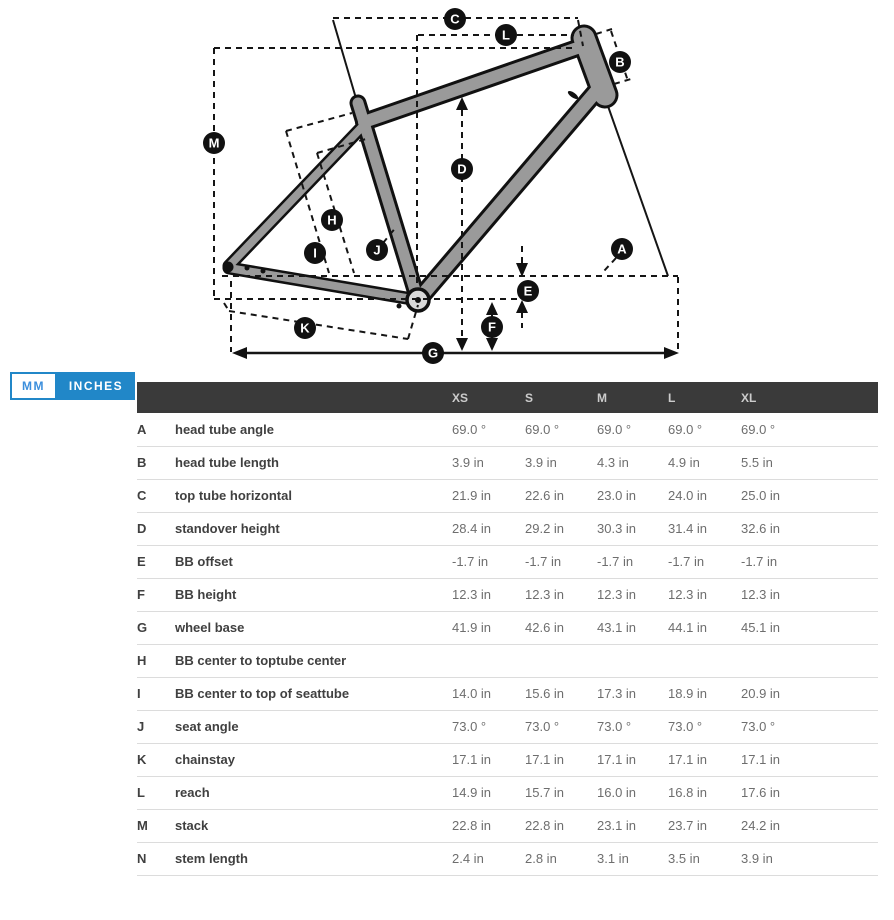  Describe the element at coordinates (561, 859) in the screenshot. I see `row-value-s: 2.8 in` at that location.